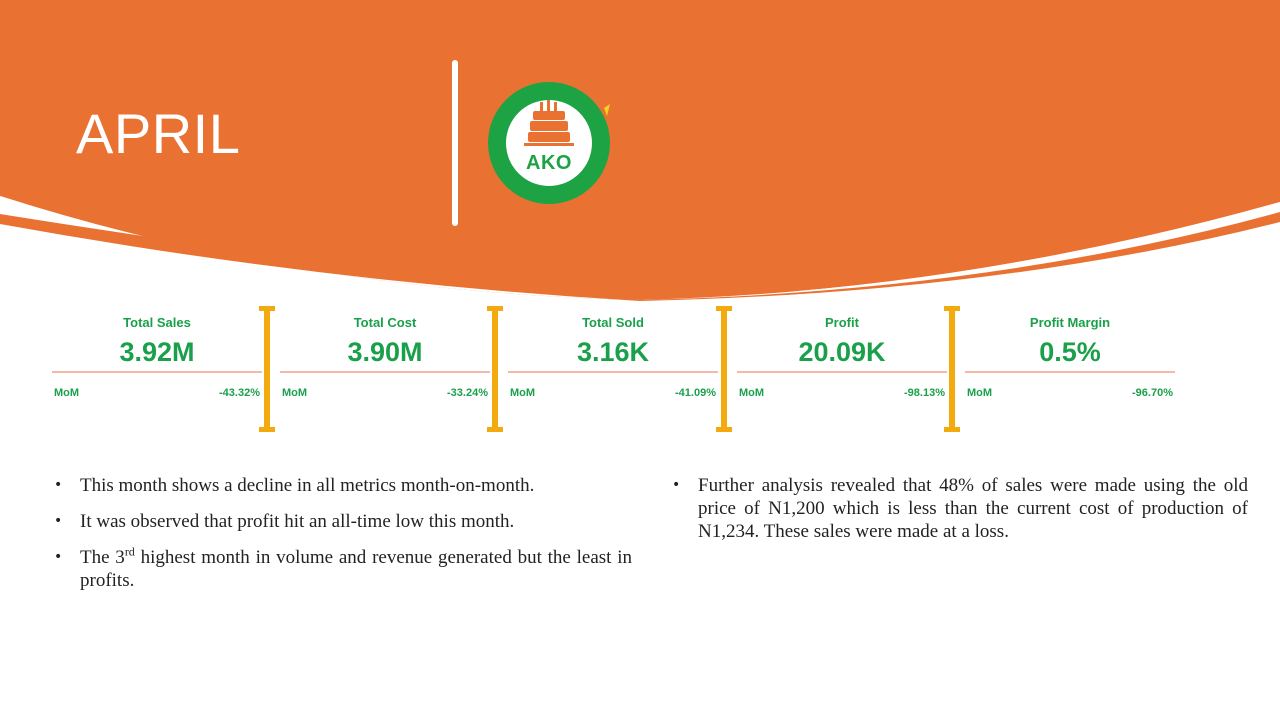 The image size is (1280, 720). Describe the element at coordinates (1070, 352) in the screenshot. I see `kpi-value: 0.5%` at that location.